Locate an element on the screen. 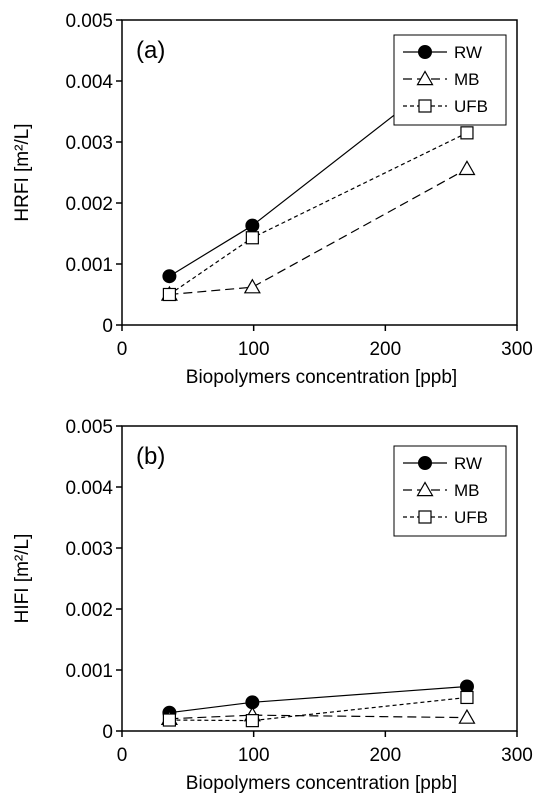  y-axis-label: HRFI [m²/L] is located at coordinates (22, 172).